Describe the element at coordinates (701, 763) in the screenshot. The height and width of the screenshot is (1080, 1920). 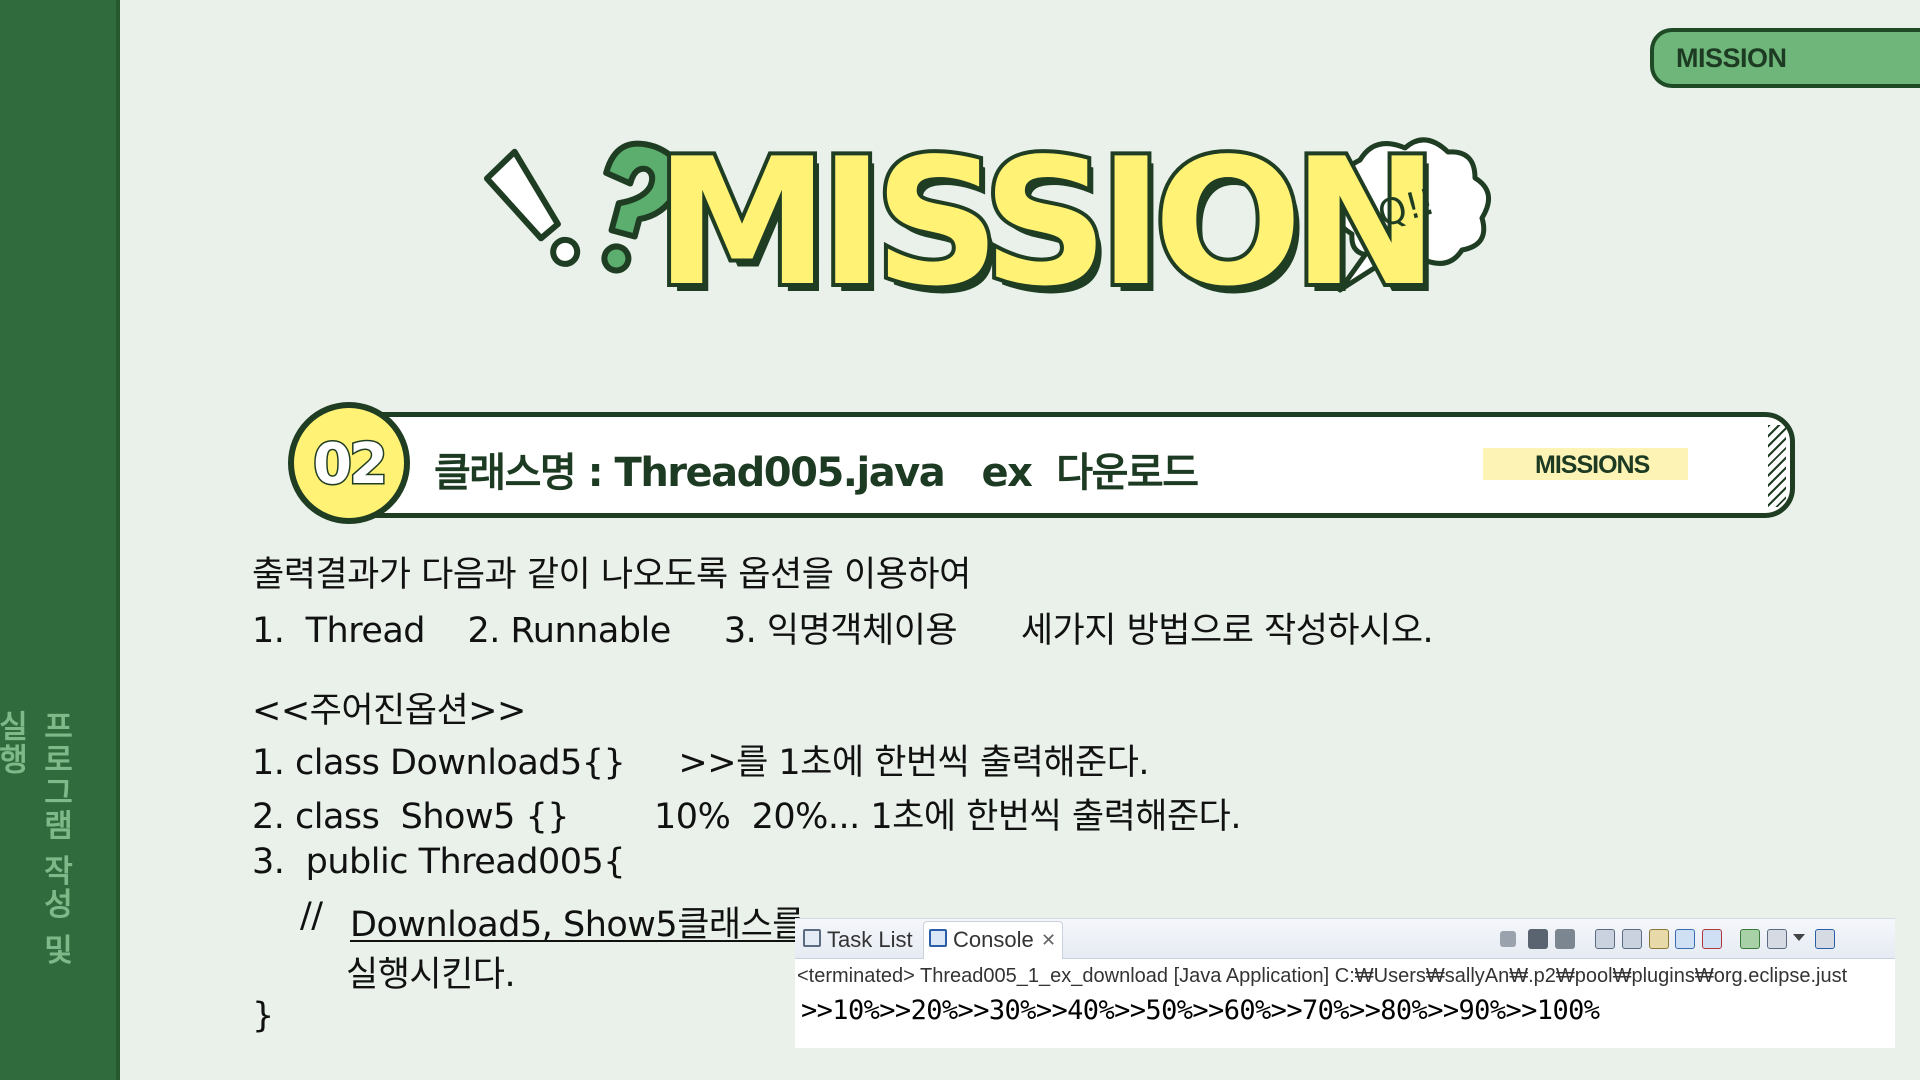
I see `option-1: 1. class Download5{} >>를 1초에 한번씩 출력해준다.` at that location.